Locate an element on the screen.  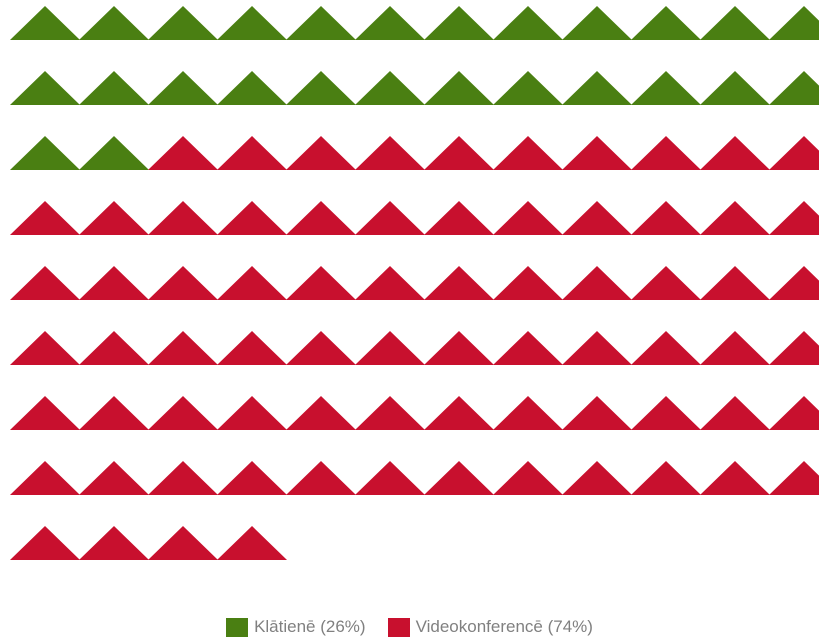
legend-item-klatiene: Klātienē (26%) is located at coordinates (296, 627).